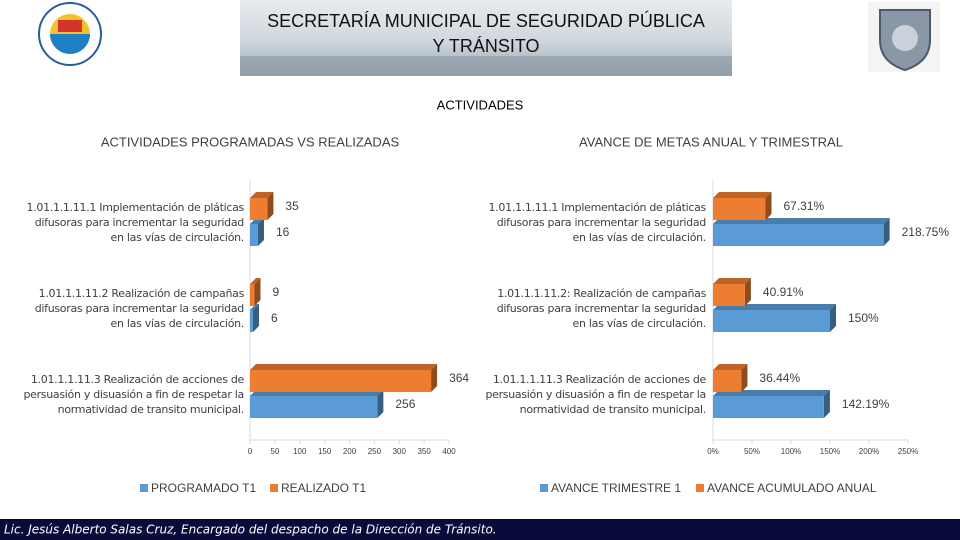 The image size is (960, 540). Describe the element at coordinates (616, 488) in the screenshot. I see `legend-label: AVANCE TRIMESTRE 1` at that location.